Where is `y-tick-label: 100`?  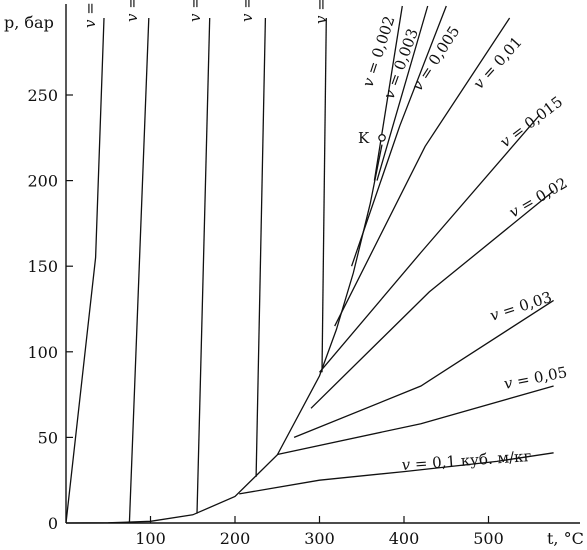
y-tick-label: 100 is located at coordinates (42, 352).